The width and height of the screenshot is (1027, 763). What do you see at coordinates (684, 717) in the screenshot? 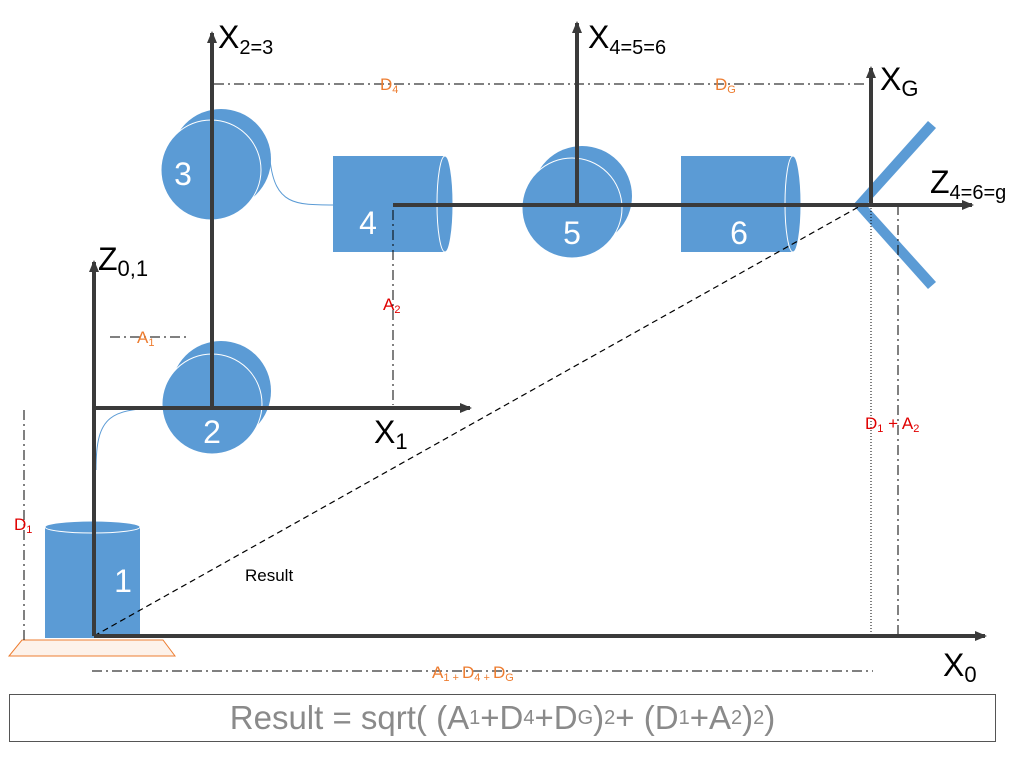
I see `formula-d1-sub: 1` at bounding box center [684, 717].